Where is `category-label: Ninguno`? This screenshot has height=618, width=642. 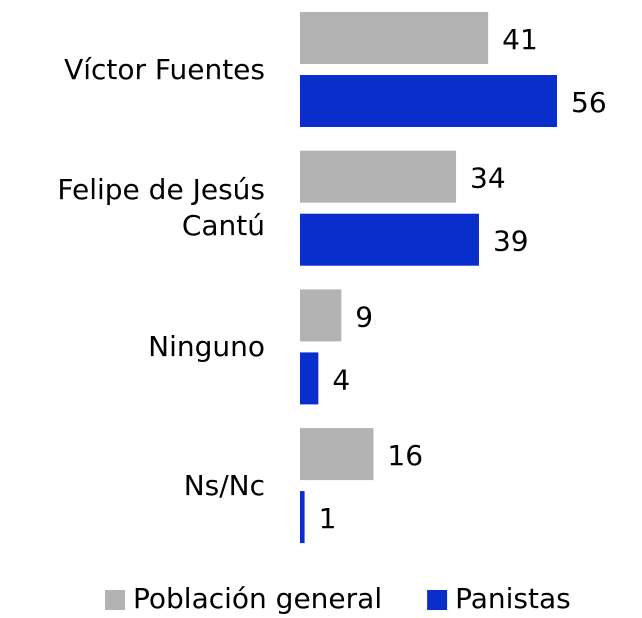
category-label: Ninguno is located at coordinates (206, 346).